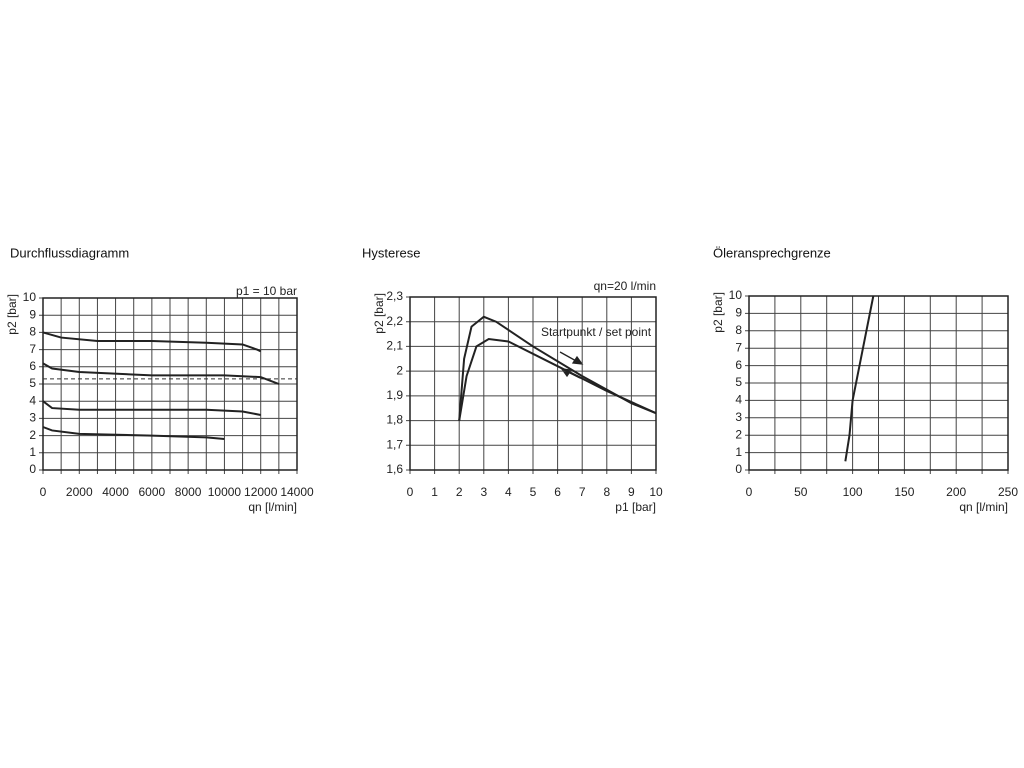  Describe the element at coordinates (261, 492) in the screenshot. I see `x-tick-label: 12000` at that location.